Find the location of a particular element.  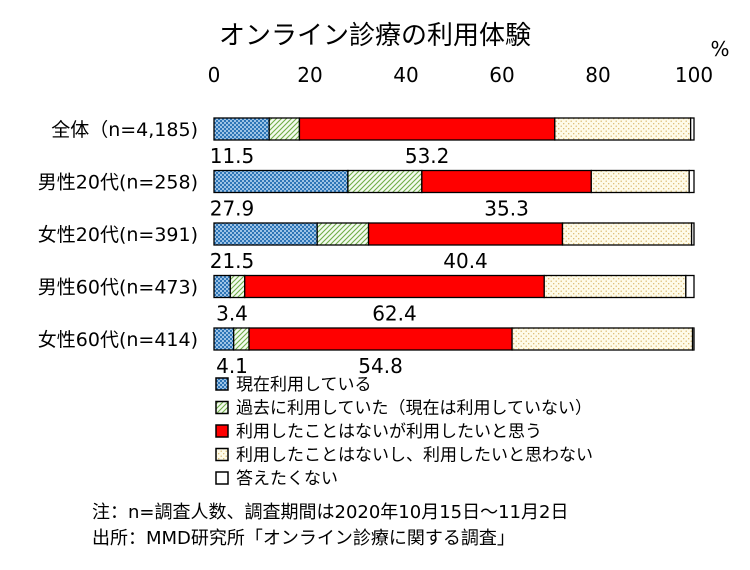

x-tick-label: 100 is located at coordinates (694, 75).